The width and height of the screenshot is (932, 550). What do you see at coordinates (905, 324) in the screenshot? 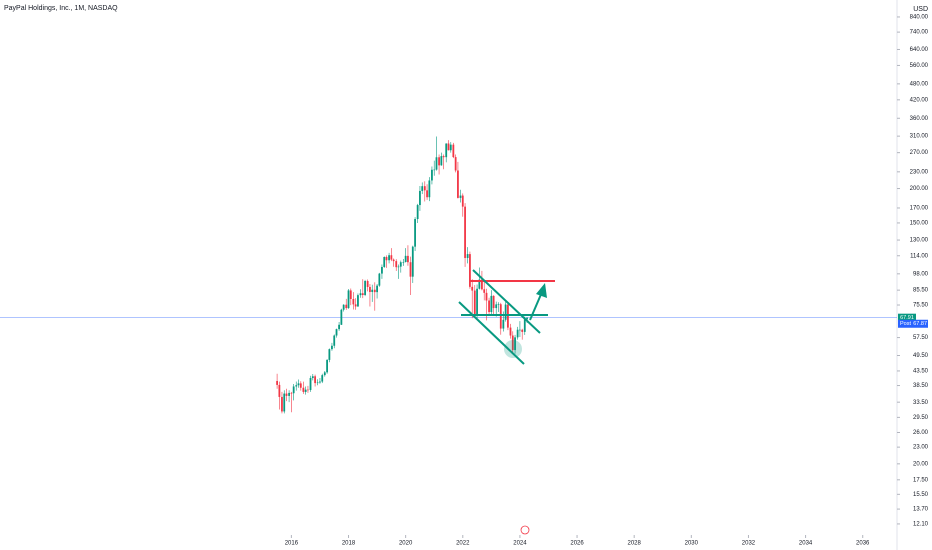
I see `post-label: Post` at bounding box center [905, 324].